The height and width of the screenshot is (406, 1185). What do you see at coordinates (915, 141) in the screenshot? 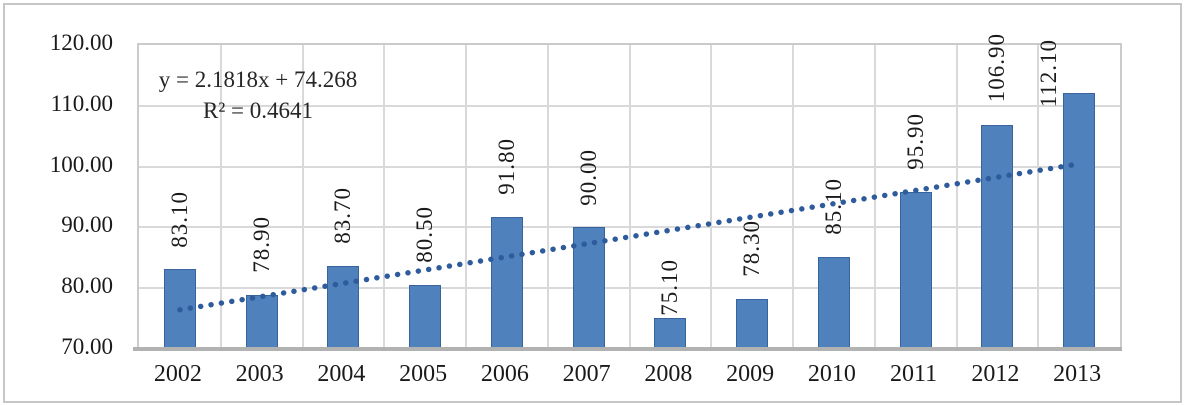
I see `bar-value-label: 95.90` at bounding box center [915, 141].